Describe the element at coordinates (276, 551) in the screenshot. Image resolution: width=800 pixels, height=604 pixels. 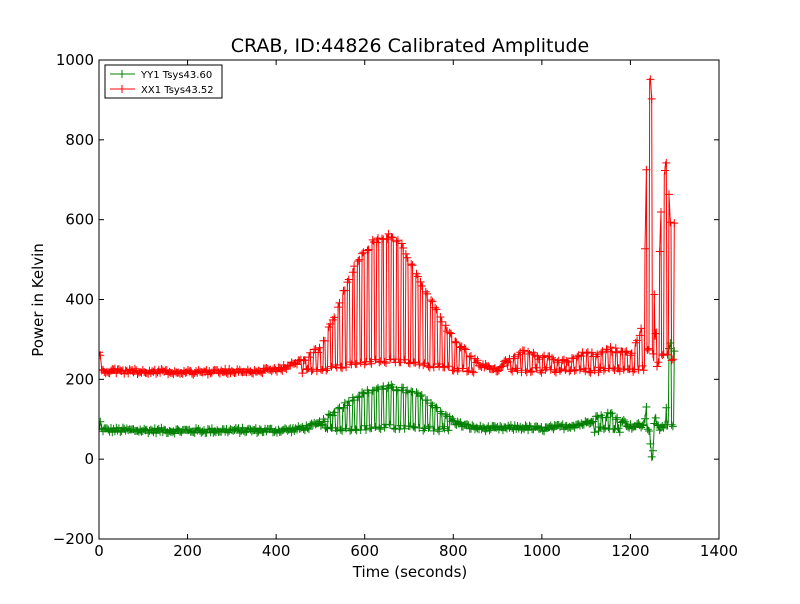
I see `x-tick-label: 400` at that location.